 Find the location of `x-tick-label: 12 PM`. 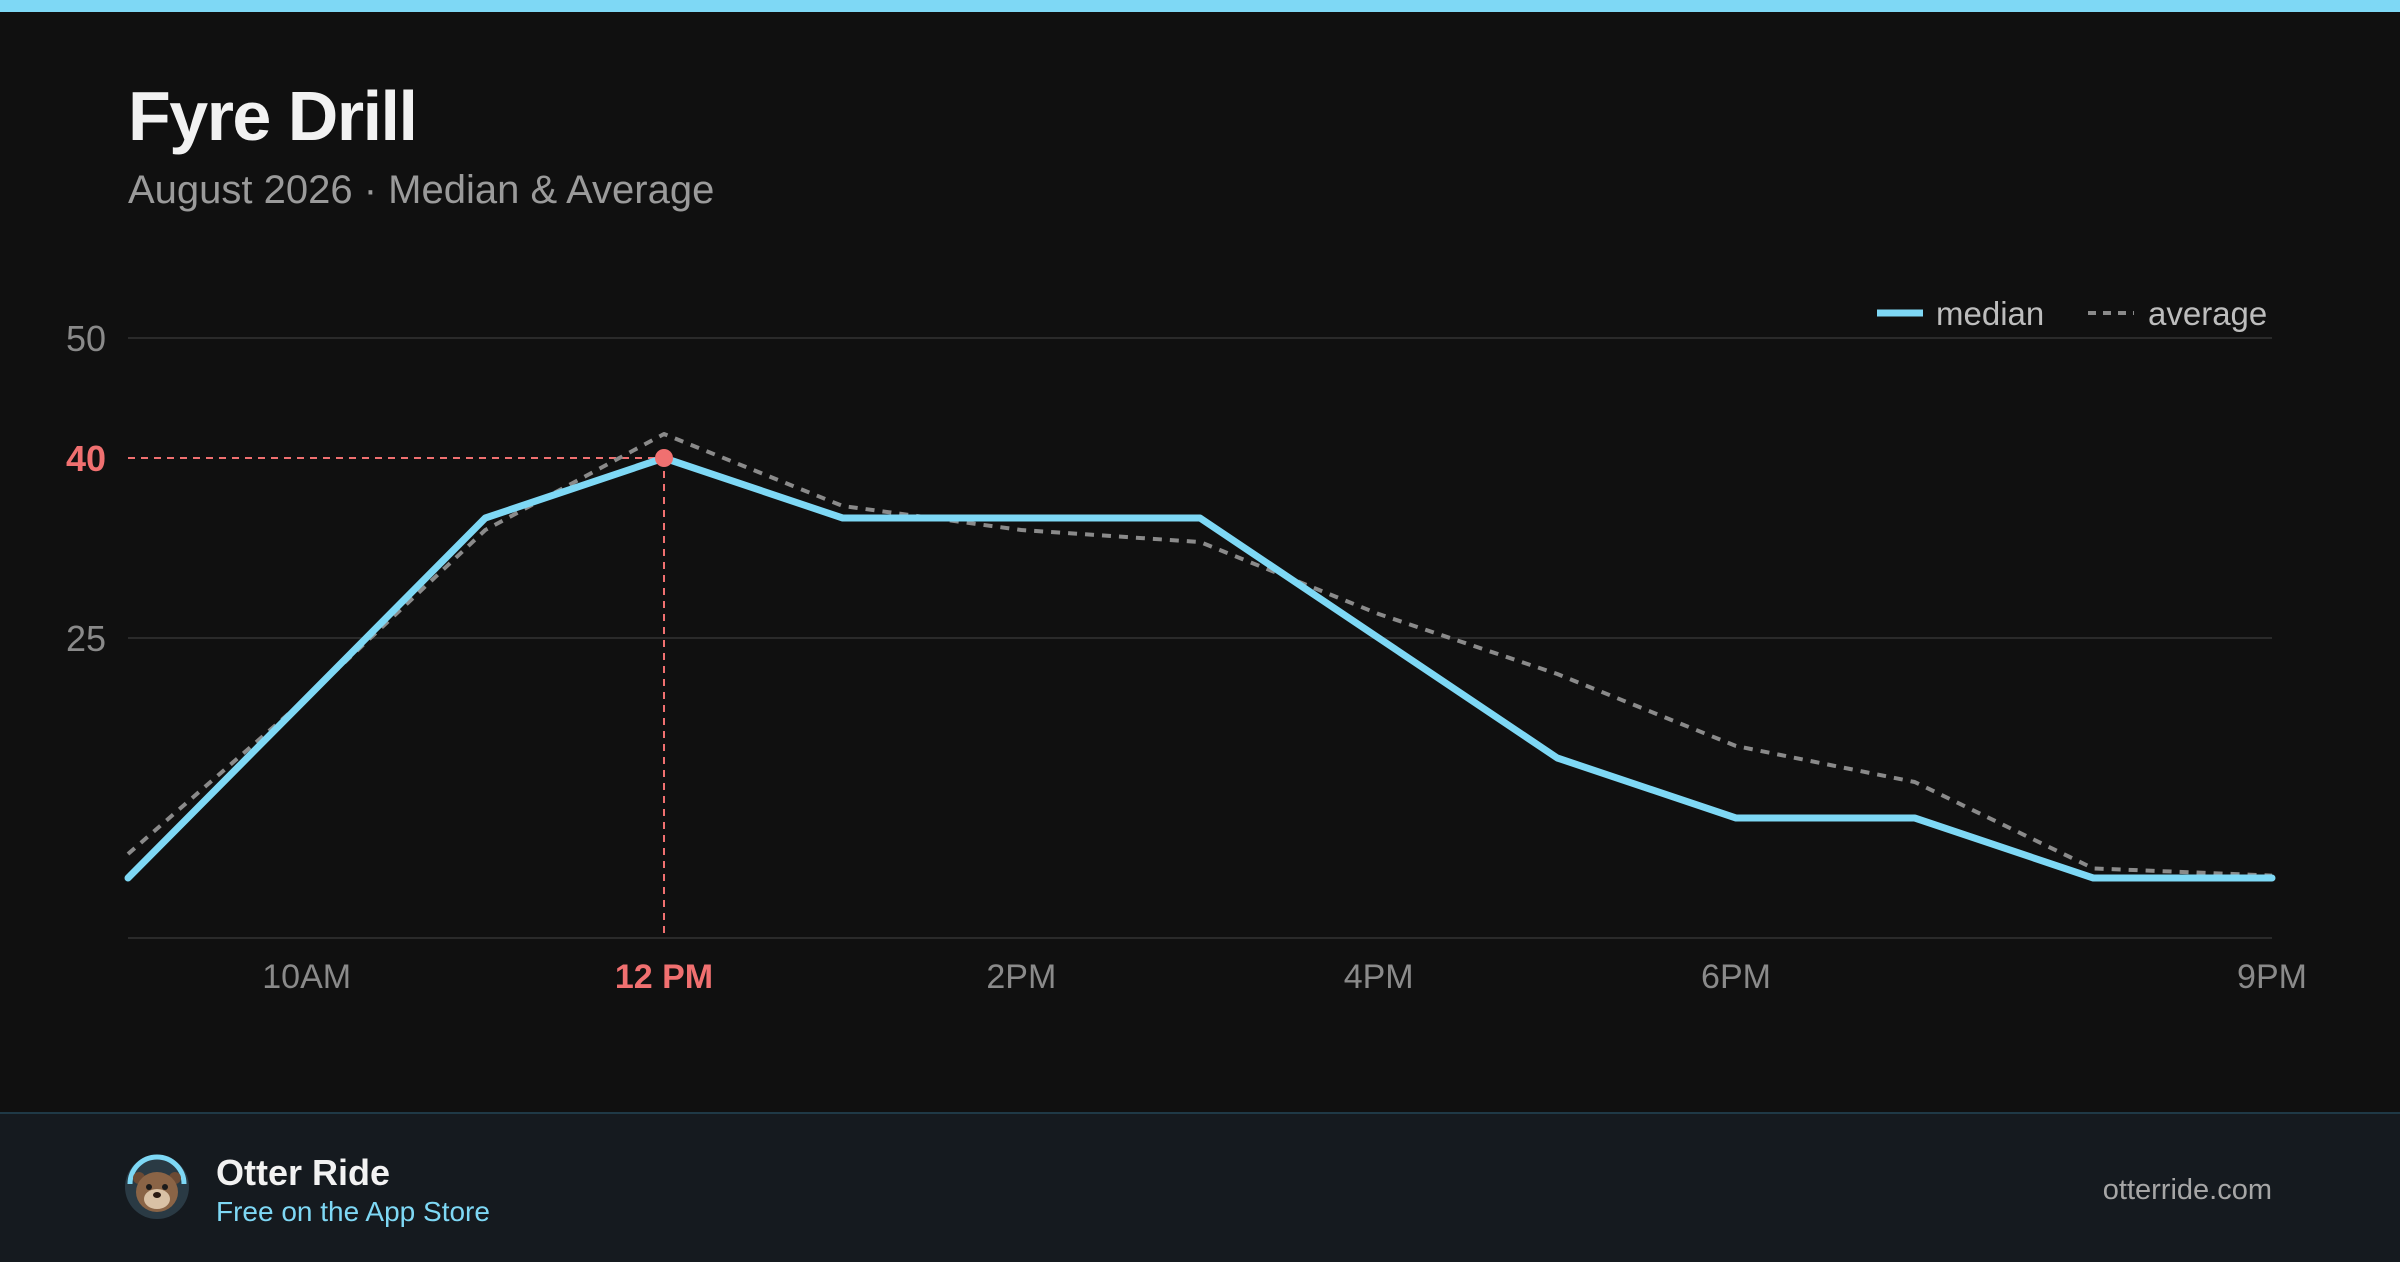

x-tick-label: 12 PM is located at coordinates (664, 977).